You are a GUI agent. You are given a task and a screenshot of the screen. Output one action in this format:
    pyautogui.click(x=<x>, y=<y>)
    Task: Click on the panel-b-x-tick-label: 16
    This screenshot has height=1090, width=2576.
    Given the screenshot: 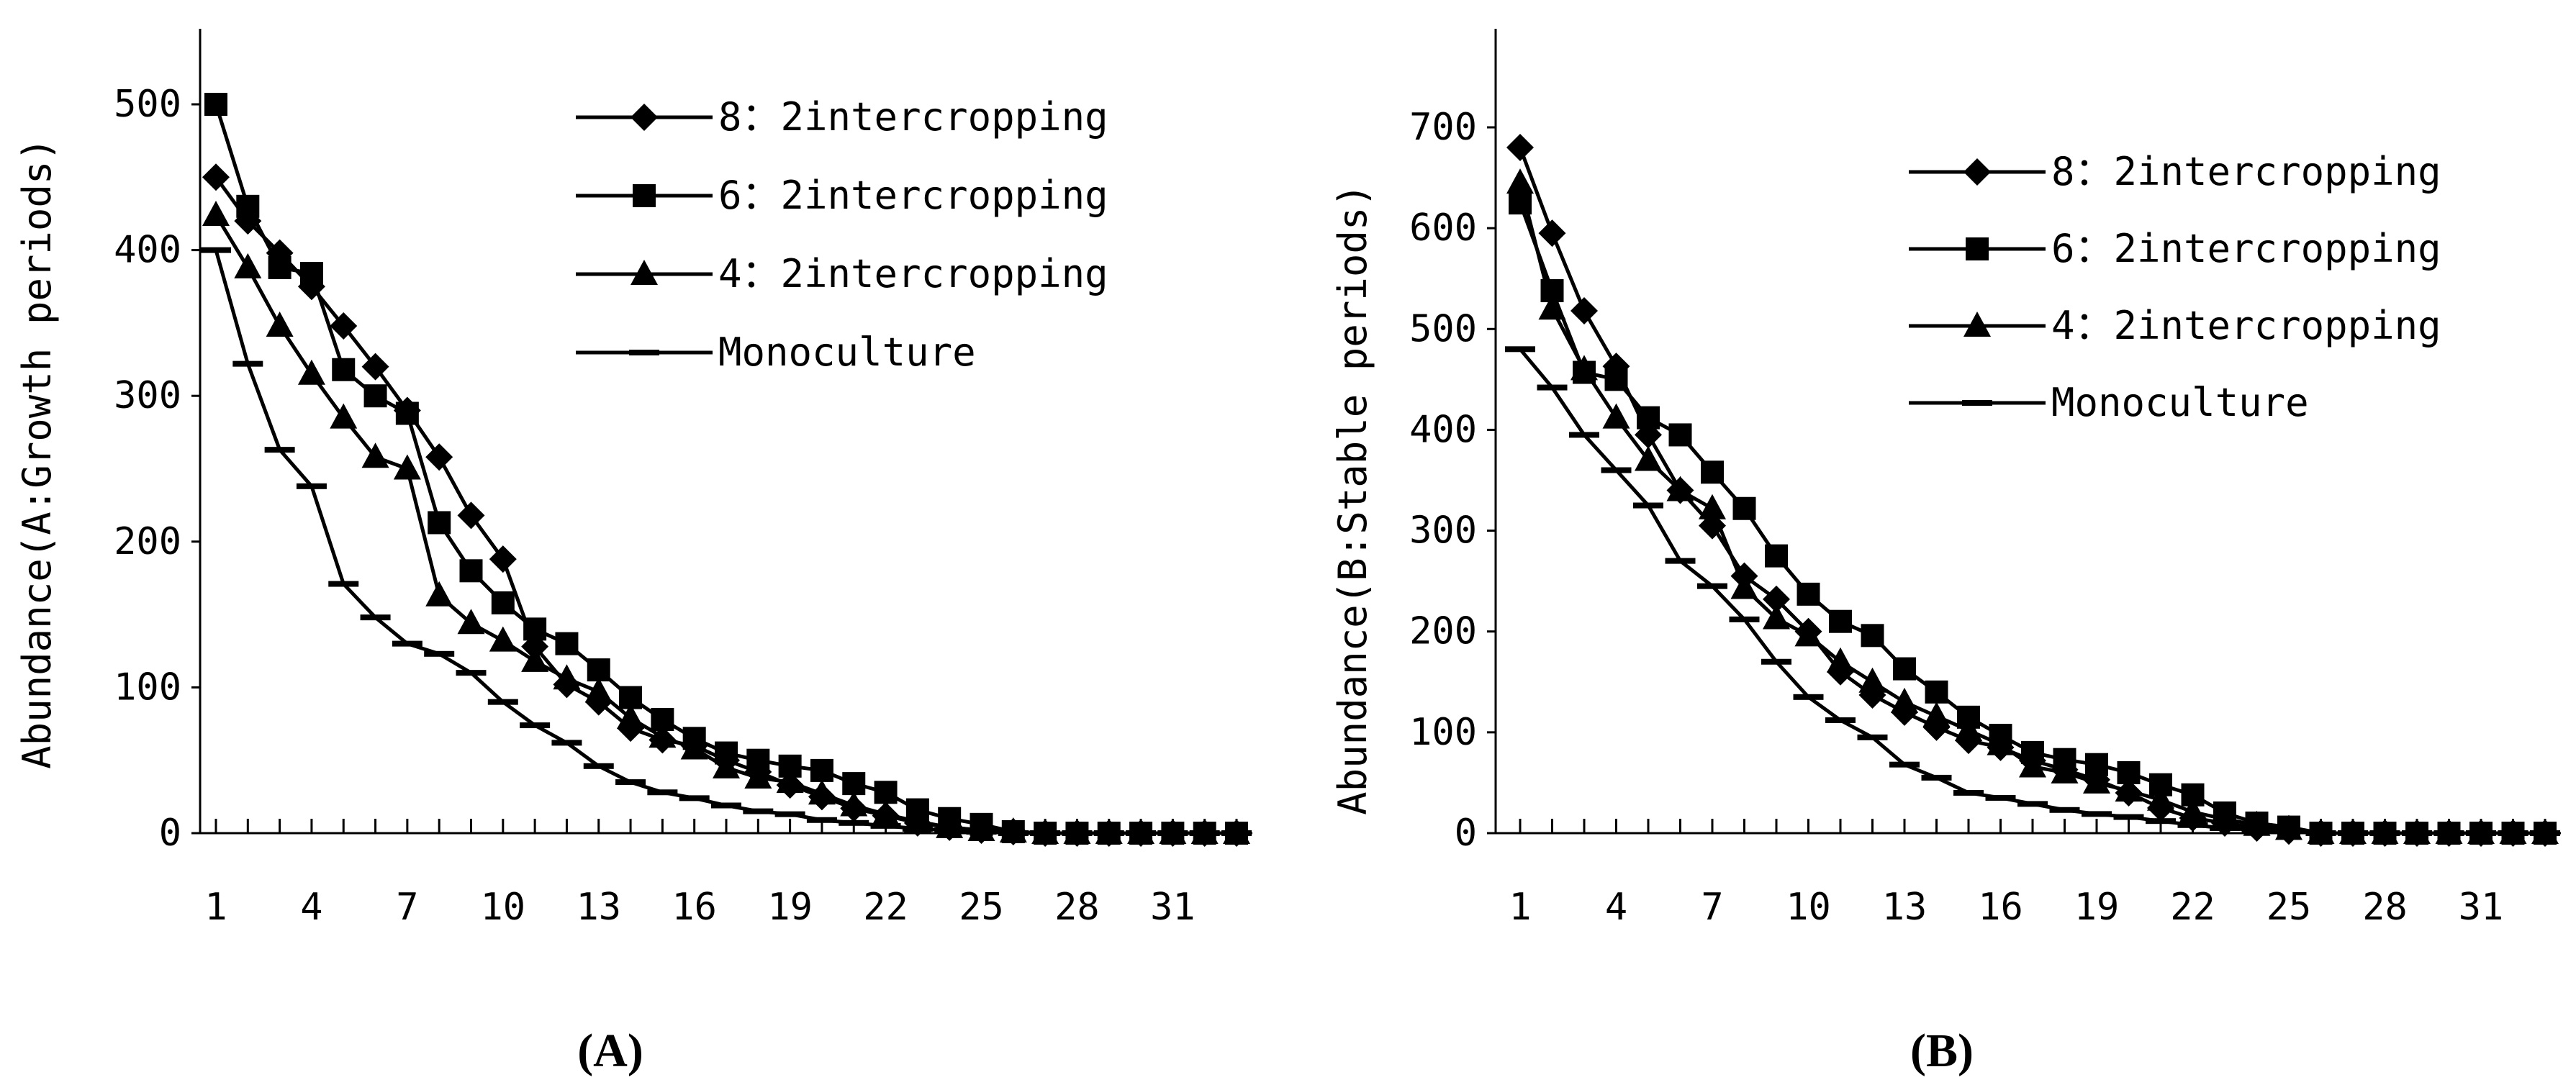 What is the action you would take?
    pyautogui.click(x=2000, y=908)
    